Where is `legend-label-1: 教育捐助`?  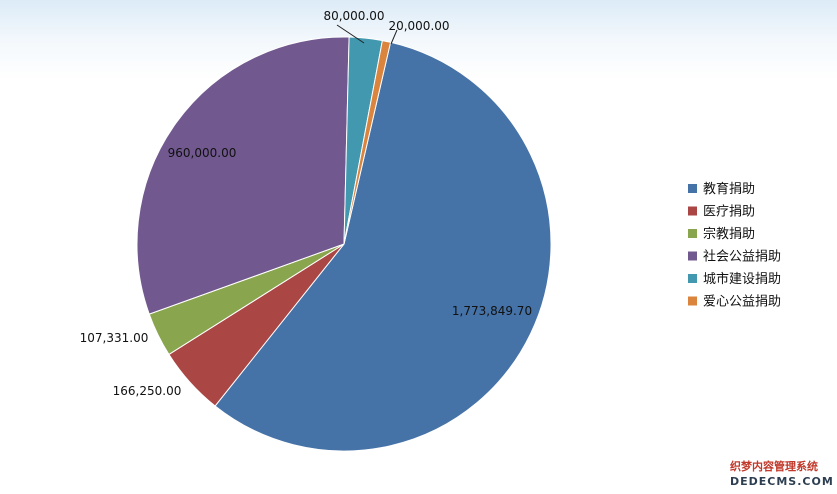 legend-label-1: 教育捐助 is located at coordinates (729, 189).